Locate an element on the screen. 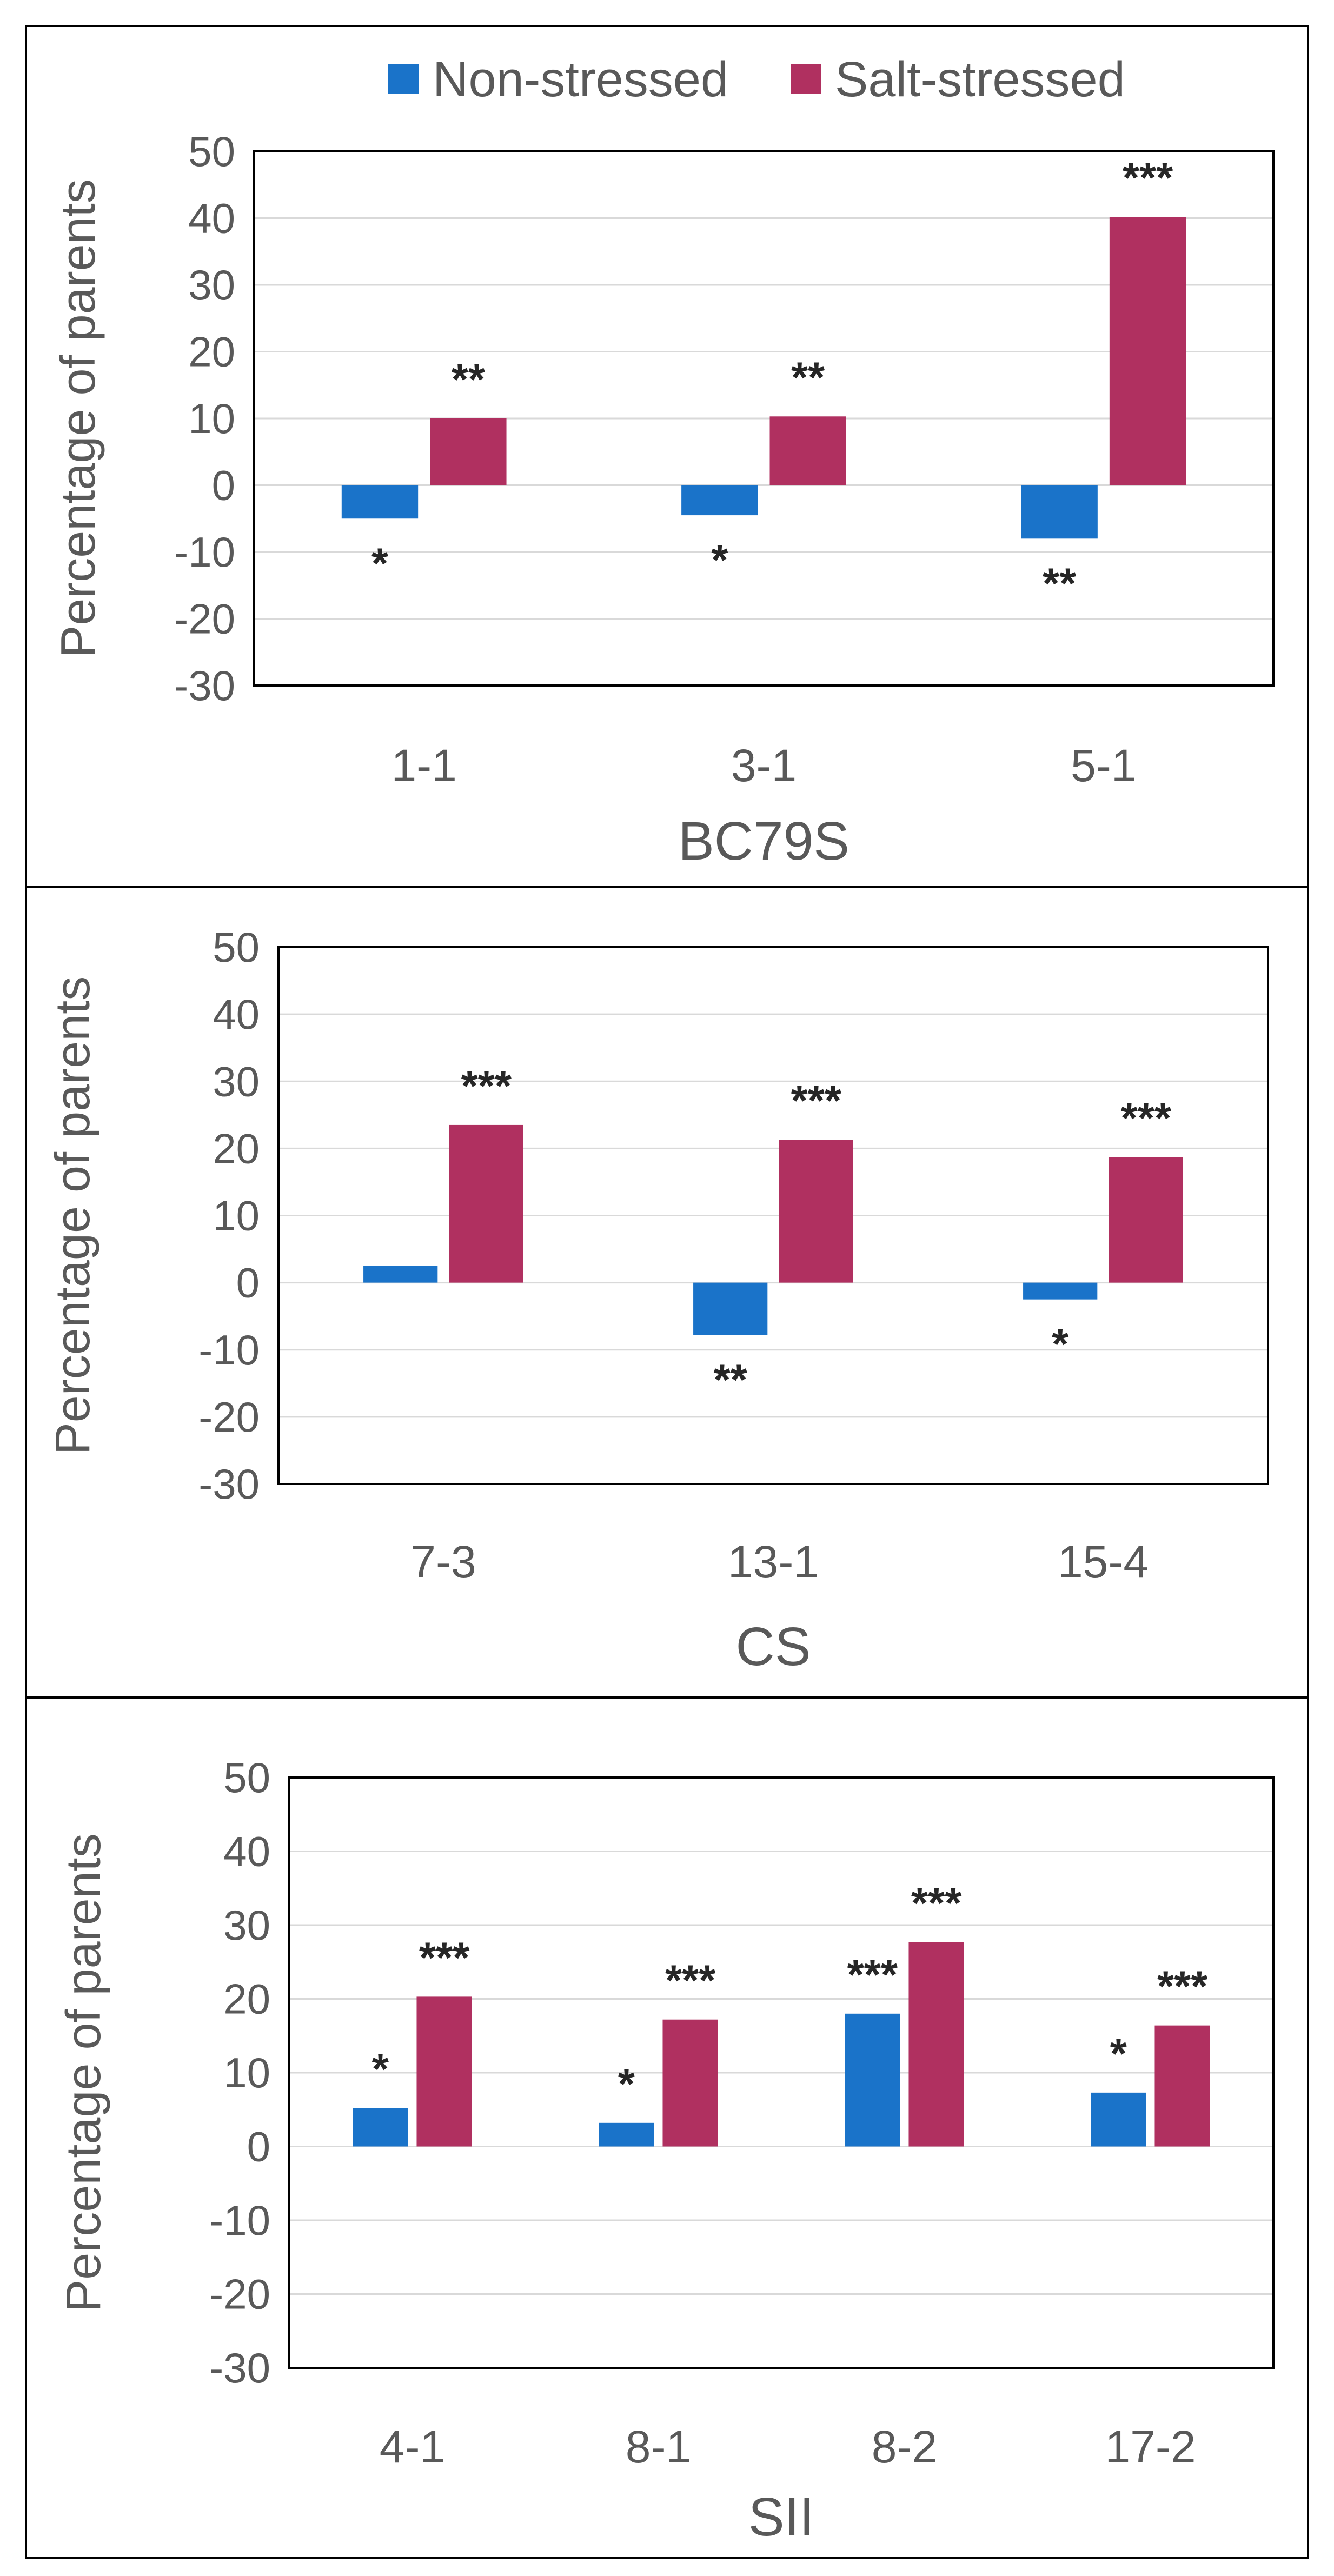  legend-swatch-non-stressed is located at coordinates (403, 79).